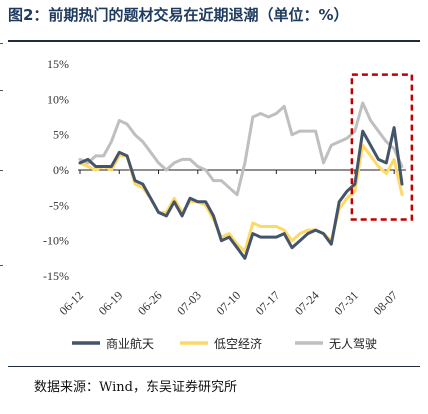 The height and width of the screenshot is (414, 428). Describe the element at coordinates (111, 303) in the screenshot. I see `x-tick-label: 06-19` at that location.